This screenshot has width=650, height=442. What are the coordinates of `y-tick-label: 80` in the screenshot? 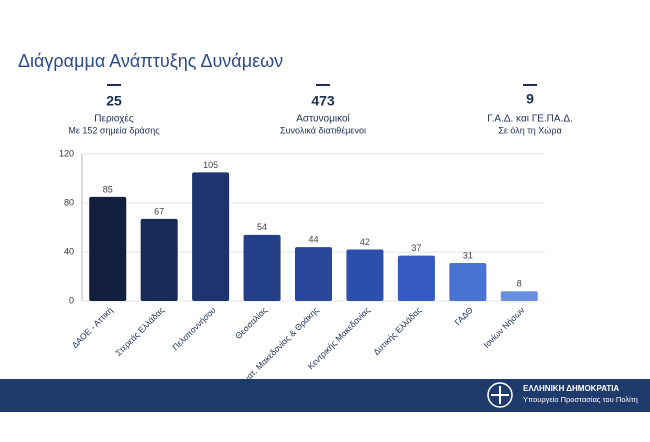 It's located at (69, 202).